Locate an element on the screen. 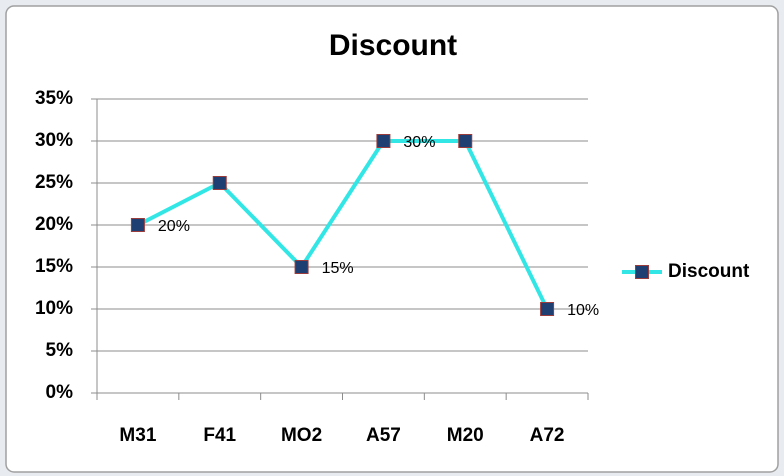 Image resolution: width=784 pixels, height=476 pixels. y-tick-label: 10% is located at coordinates (54, 308).